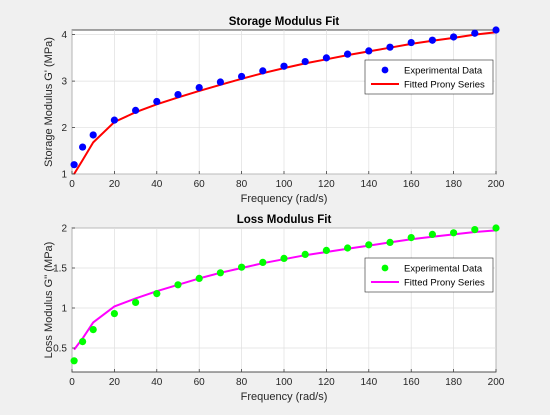 The width and height of the screenshot is (550, 415). Describe the element at coordinates (49, 102) in the screenshot. I see `y-axis-label: Storage Modulus G' (MPa)` at that location.